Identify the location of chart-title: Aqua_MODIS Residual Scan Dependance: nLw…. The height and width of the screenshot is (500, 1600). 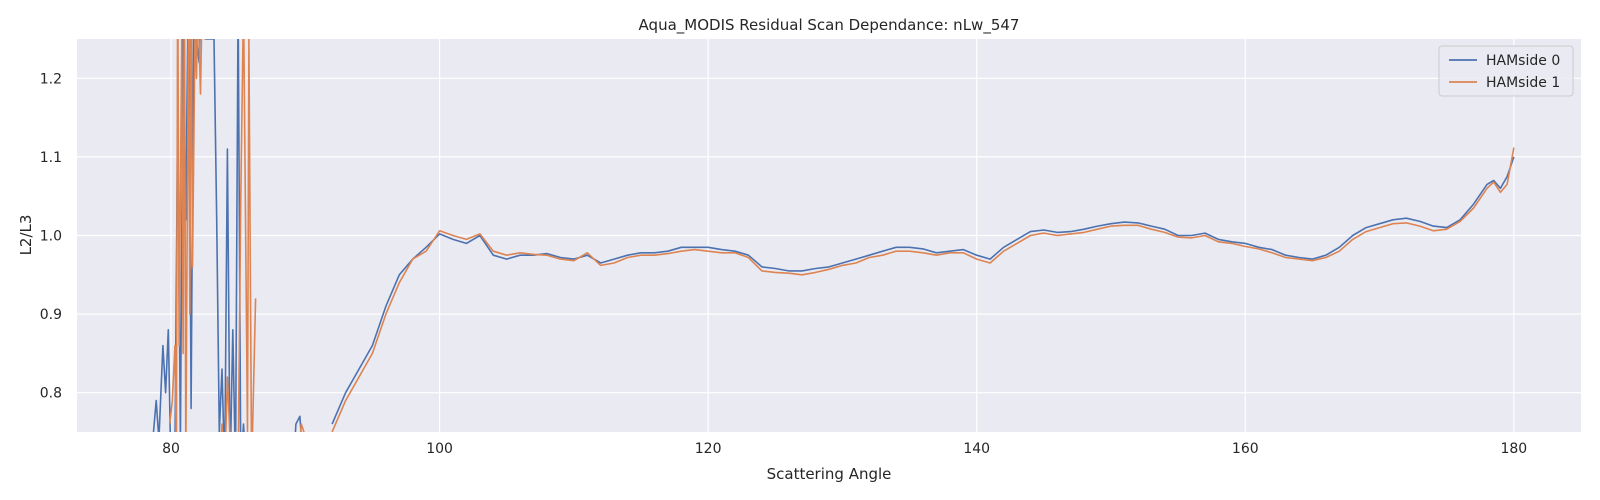
(829, 25).